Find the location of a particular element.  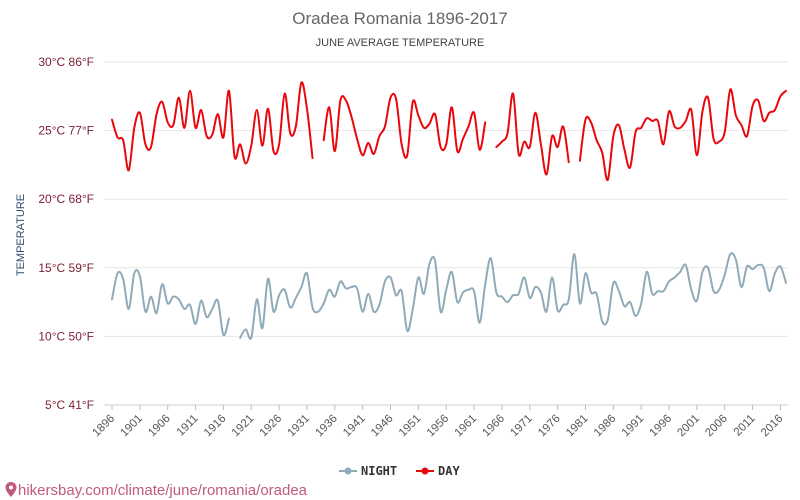

x-tick-label: 1926 is located at coordinates (271, 426).